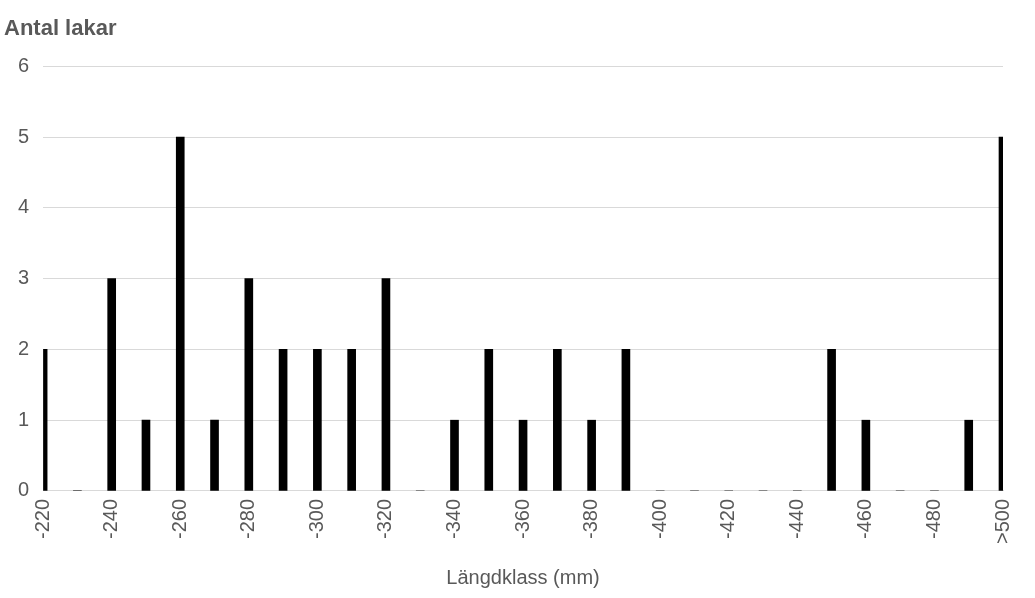 This screenshot has height=598, width=1035. Describe the element at coordinates (247, 518) in the screenshot. I see `x-tick-label: -280` at that location.